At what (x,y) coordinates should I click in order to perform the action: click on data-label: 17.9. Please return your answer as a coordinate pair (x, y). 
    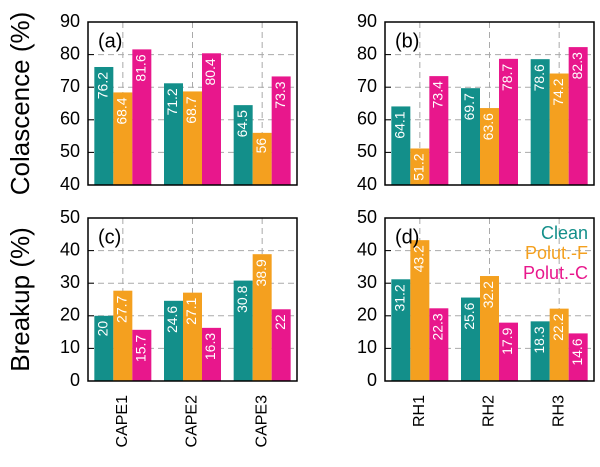
    Looking at the image, I should click on (507, 340).